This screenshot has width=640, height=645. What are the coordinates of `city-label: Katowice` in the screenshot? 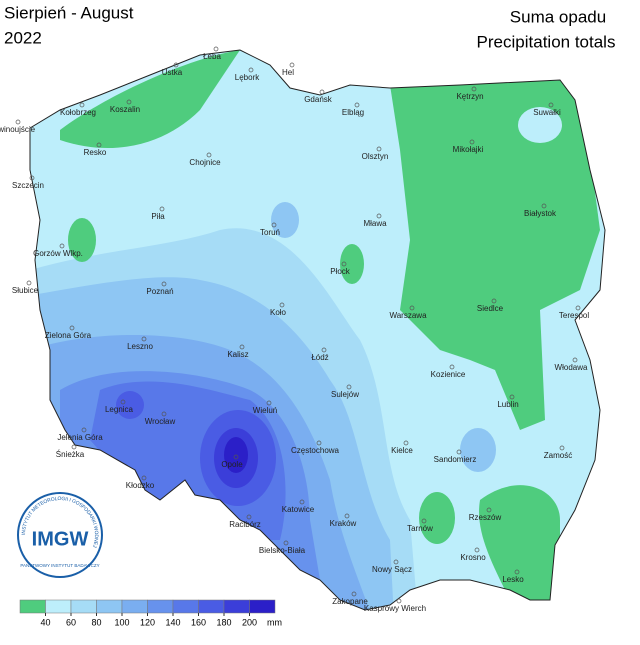 It's located at (298, 509).